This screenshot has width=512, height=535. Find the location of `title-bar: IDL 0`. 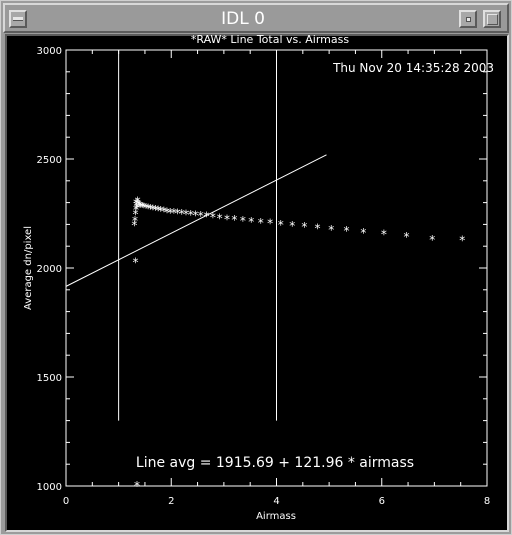

title-bar: IDL 0 is located at coordinates (256, 18).